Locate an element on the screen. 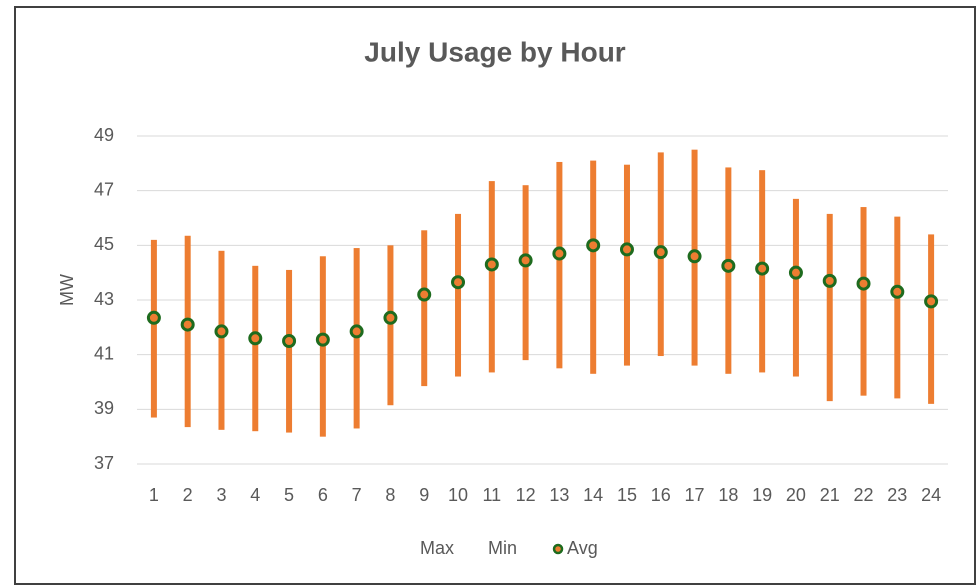  x-tick-label: 6 is located at coordinates (323, 495).